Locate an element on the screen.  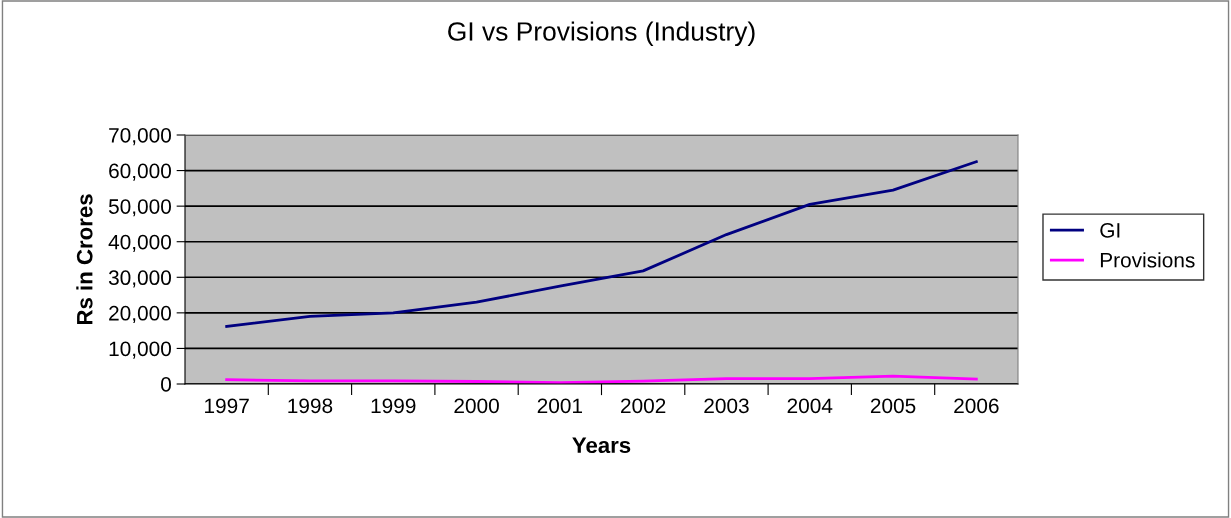
legend-label: GI is located at coordinates (1110, 230).